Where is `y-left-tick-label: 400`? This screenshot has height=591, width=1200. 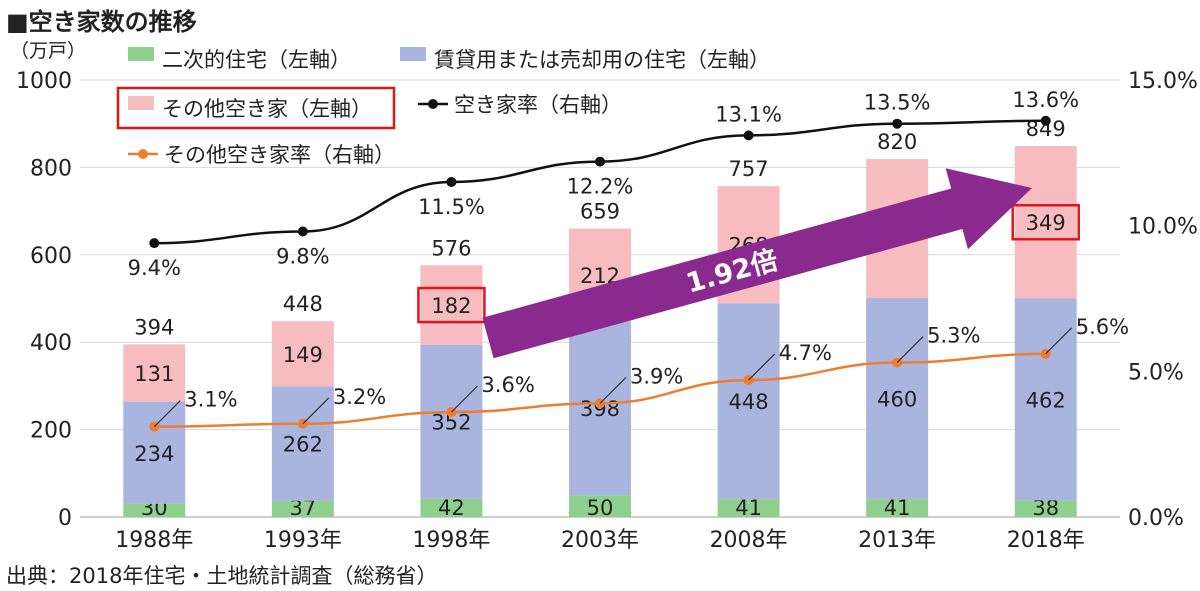 y-left-tick-label: 400 is located at coordinates (51, 343).